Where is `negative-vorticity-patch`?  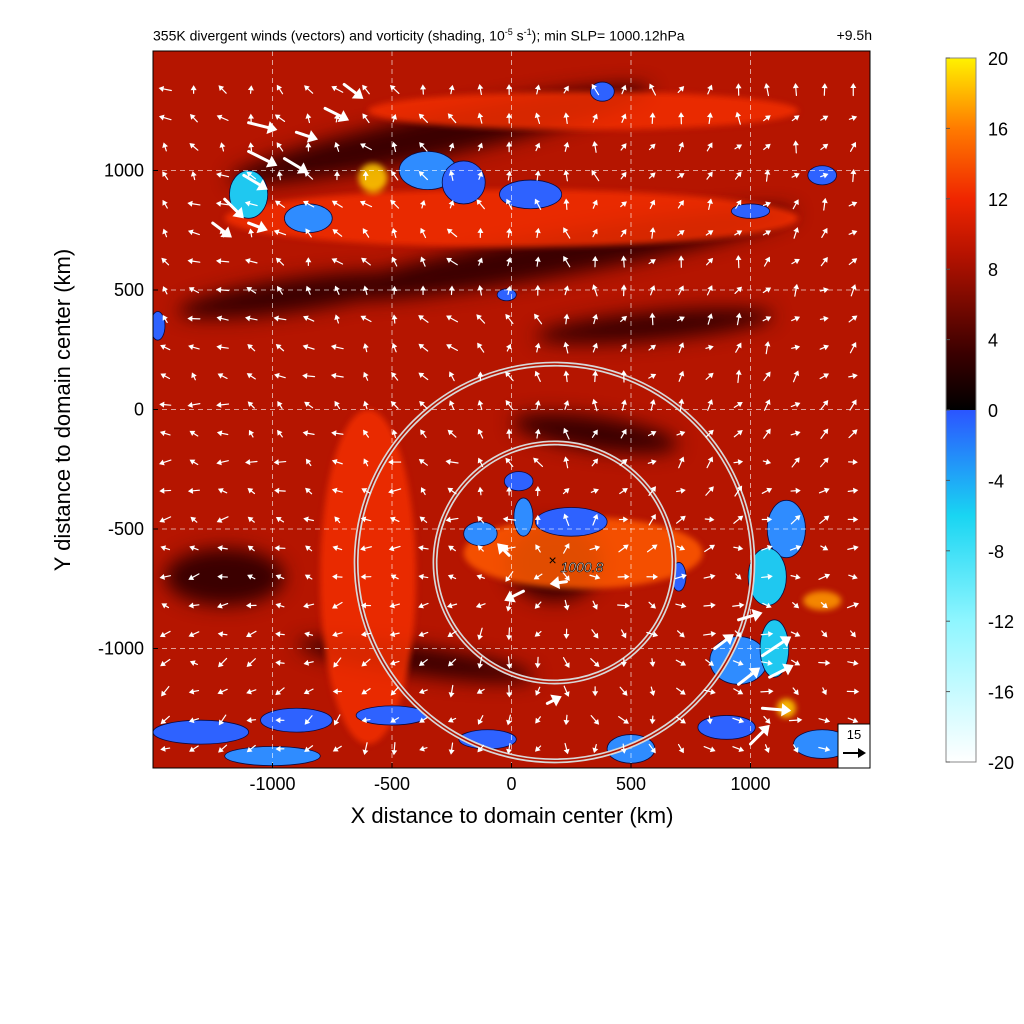
negative-vorticity-patch is located at coordinates (726, 727).